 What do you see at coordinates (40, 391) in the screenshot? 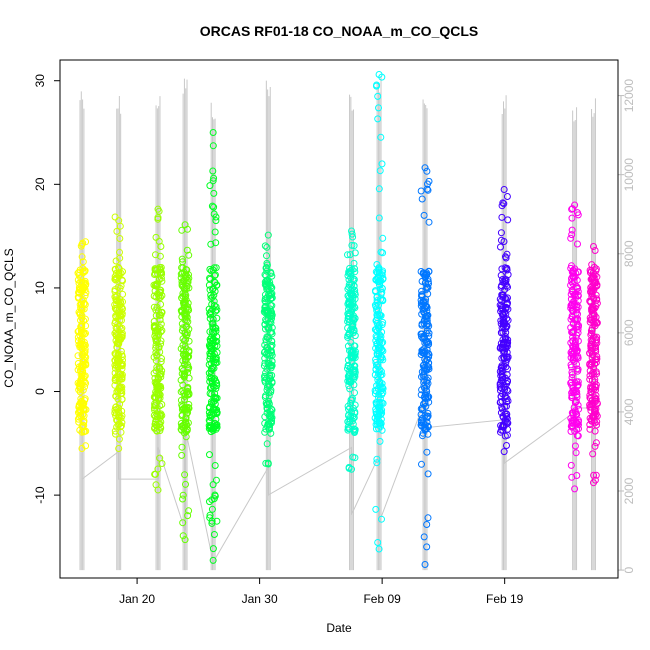
I see `y-tick-label: 0` at bounding box center [40, 391].